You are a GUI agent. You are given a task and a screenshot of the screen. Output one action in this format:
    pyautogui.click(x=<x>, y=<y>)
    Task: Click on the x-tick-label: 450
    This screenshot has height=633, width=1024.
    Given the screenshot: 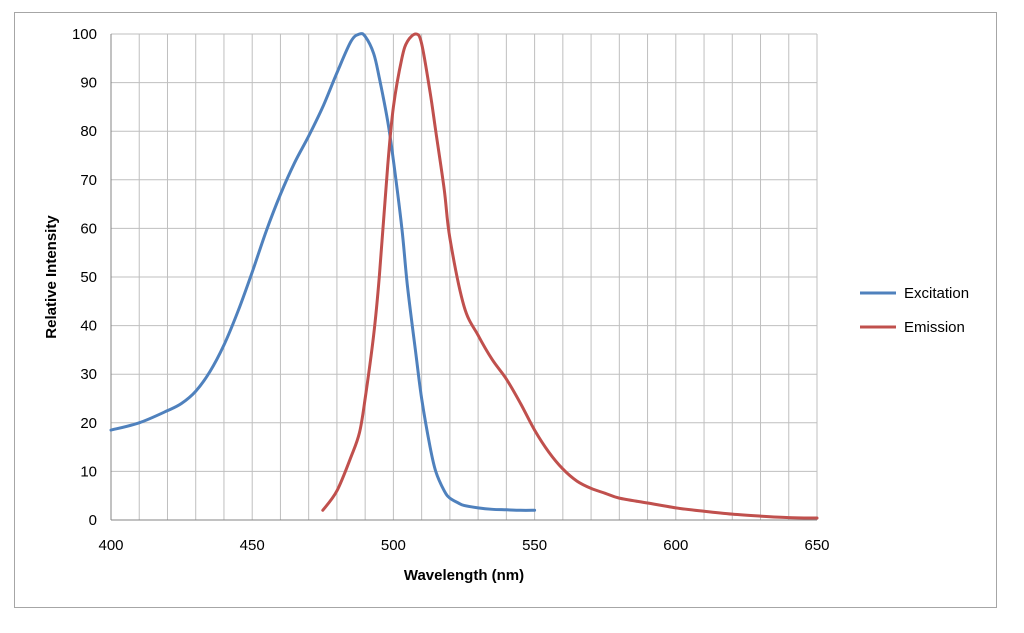 What is the action you would take?
    pyautogui.click(x=252, y=545)
    